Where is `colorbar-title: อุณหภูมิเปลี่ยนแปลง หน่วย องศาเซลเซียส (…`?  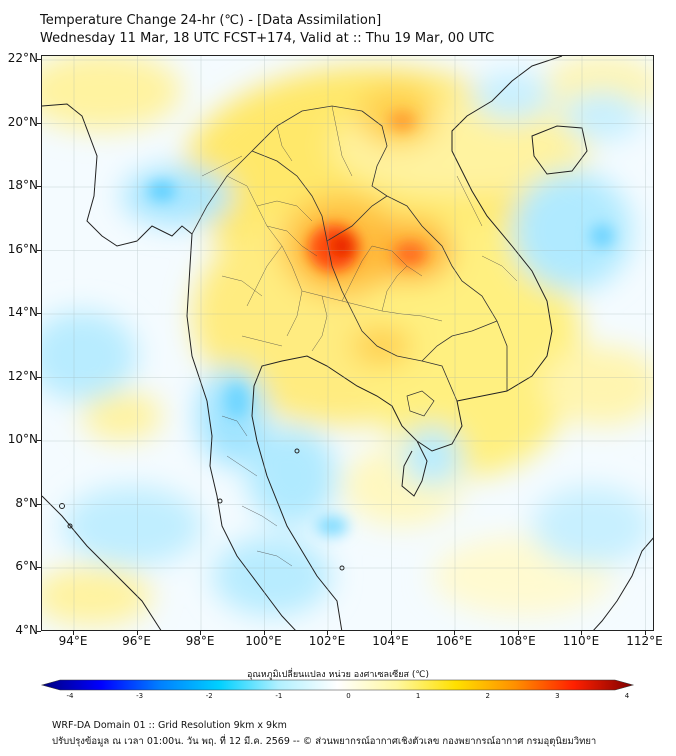
colorbar-title: อุณหภูมิเปลี่ยนแปลง หน่วย องศาเซลเซียส (… is located at coordinates (338, 675).